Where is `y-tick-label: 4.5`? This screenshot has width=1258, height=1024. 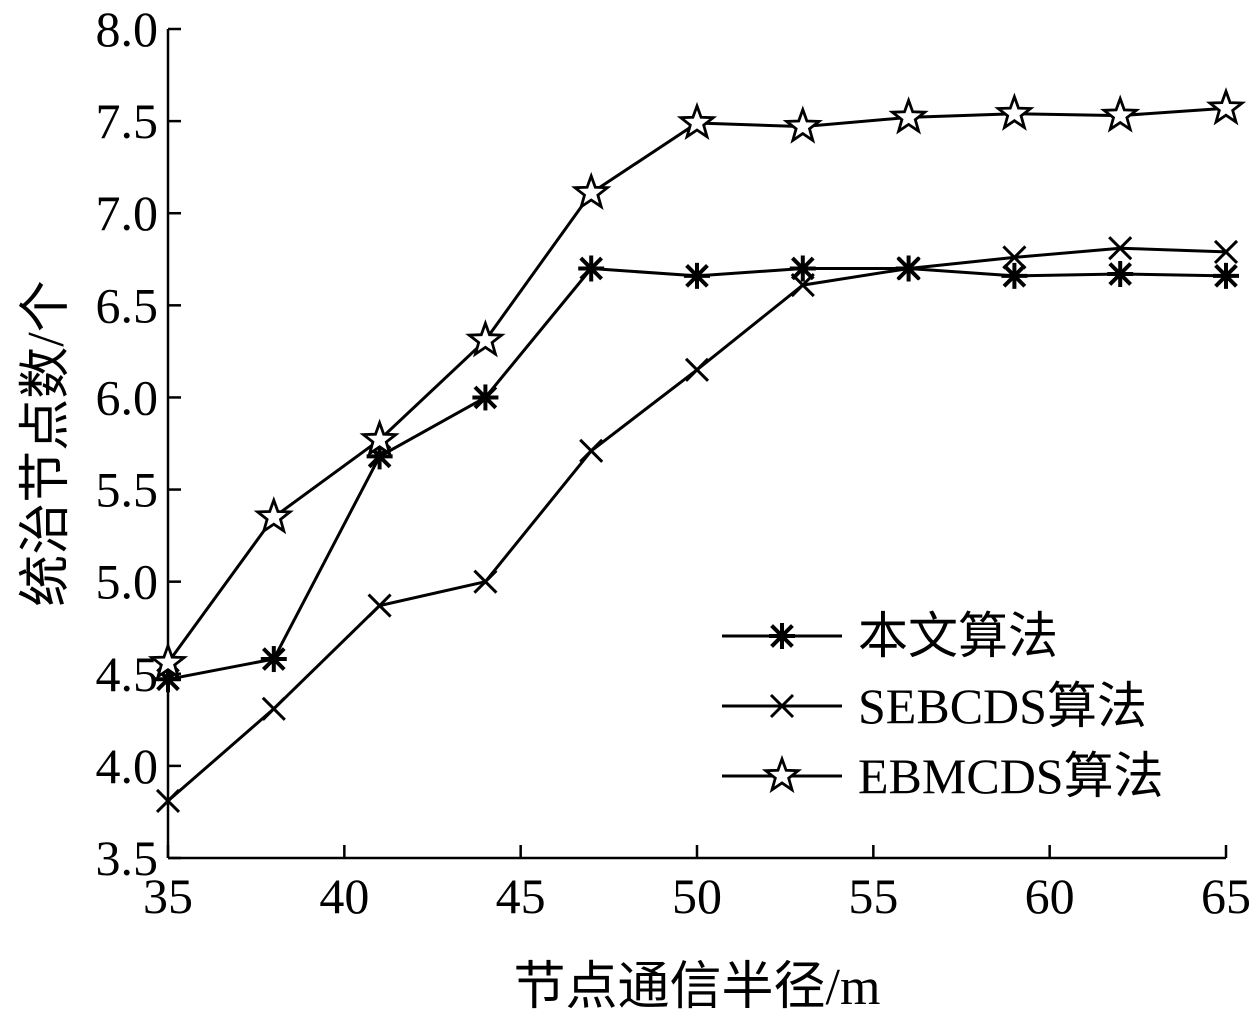 y-tick-label: 4.5 is located at coordinates (127, 674).